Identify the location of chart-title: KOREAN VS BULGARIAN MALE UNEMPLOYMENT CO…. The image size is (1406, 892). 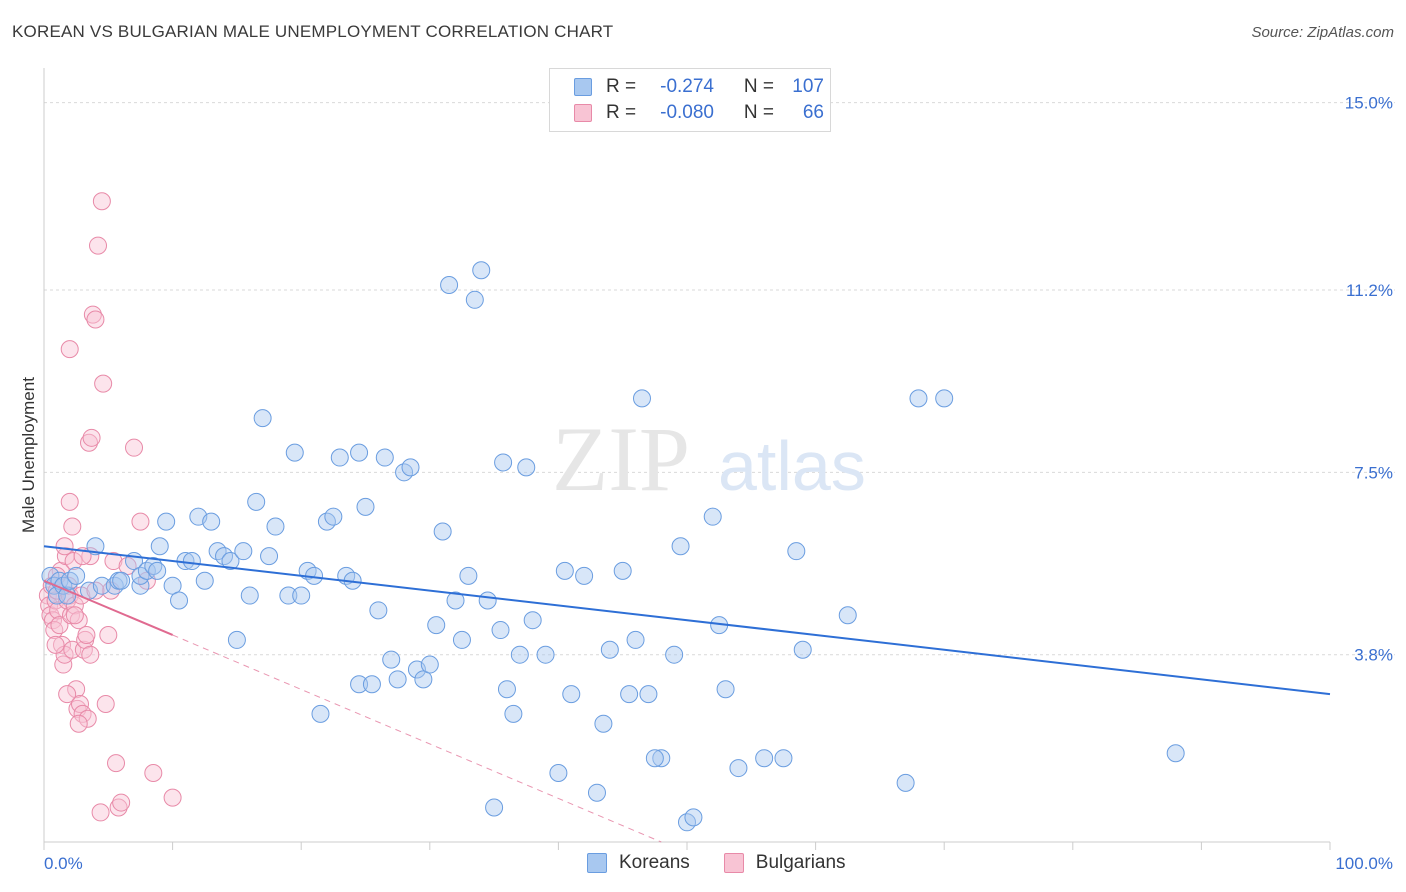
(313, 31).